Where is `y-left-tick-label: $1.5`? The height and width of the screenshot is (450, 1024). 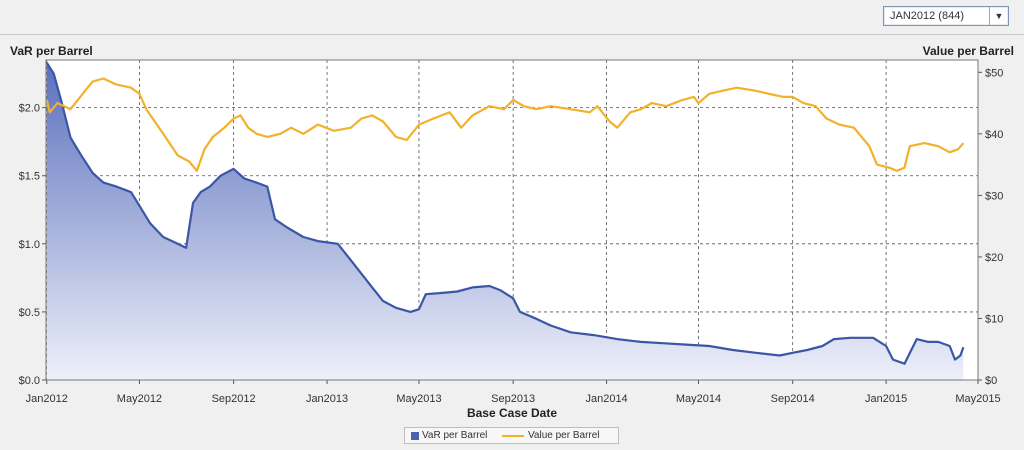 y-left-tick-label: $1.5 is located at coordinates (29, 177).